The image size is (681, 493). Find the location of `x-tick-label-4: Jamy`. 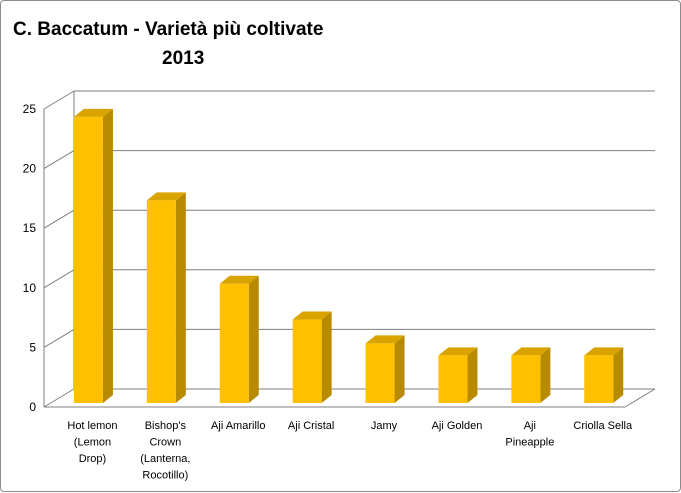

x-tick-label-4: Jamy is located at coordinates (384, 426).